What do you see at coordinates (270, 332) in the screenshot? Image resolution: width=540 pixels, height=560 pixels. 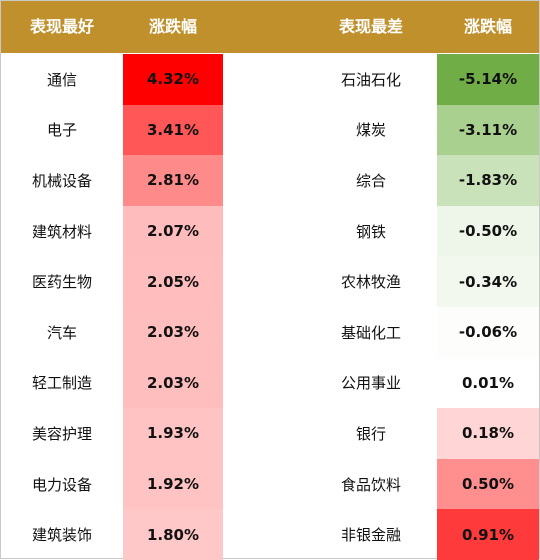 I see `table-row: 汽车 2.03% 基础化工 -0.06%` at bounding box center [270, 332].